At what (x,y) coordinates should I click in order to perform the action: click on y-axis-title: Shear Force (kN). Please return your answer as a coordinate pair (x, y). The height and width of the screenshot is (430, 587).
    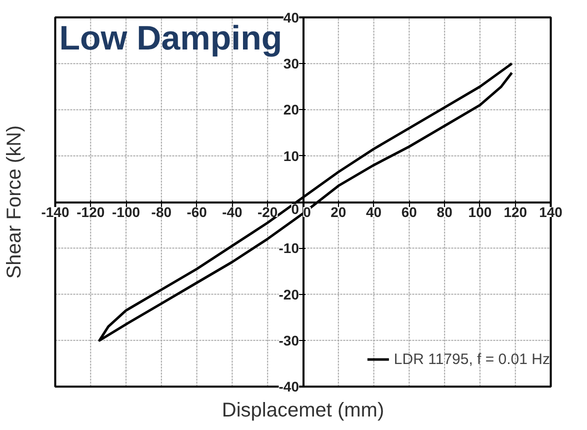
    Looking at the image, I should click on (15, 202).